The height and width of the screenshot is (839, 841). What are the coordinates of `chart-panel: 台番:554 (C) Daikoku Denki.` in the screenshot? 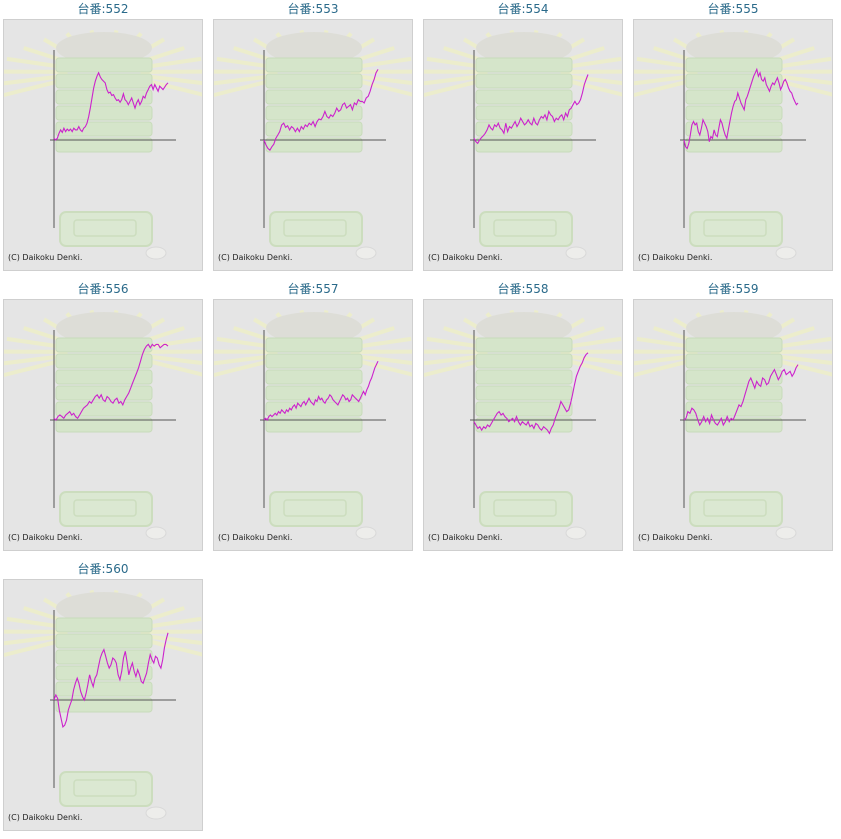 It's located at (523, 139).